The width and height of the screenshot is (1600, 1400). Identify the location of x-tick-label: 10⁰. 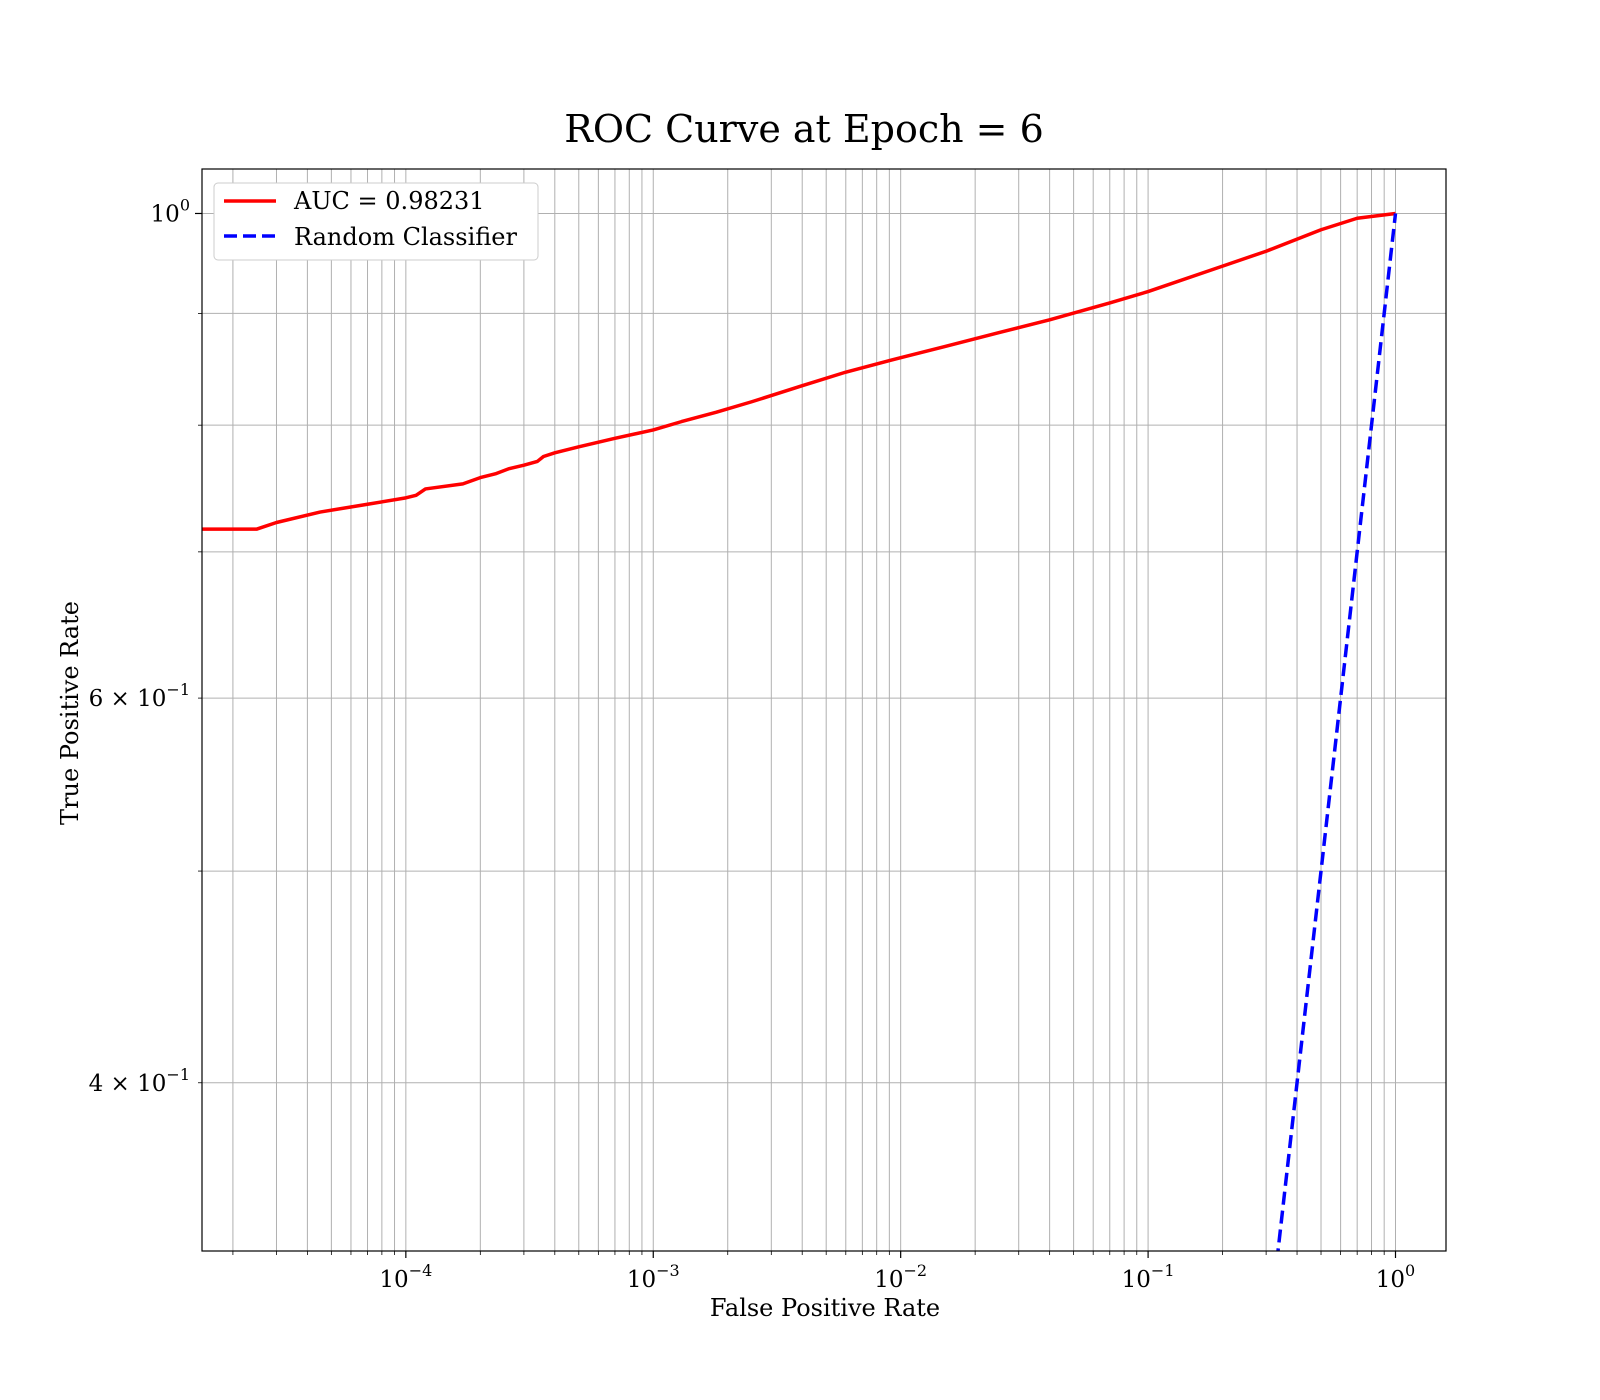
(1395, 1277).